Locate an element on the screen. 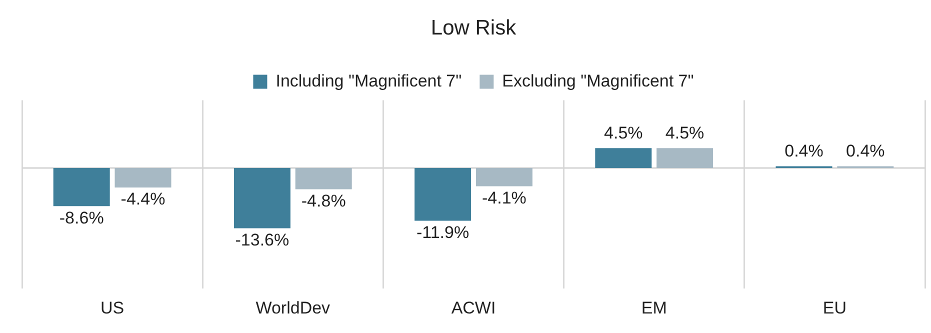  x-tick-label: WorldDev is located at coordinates (293, 308).